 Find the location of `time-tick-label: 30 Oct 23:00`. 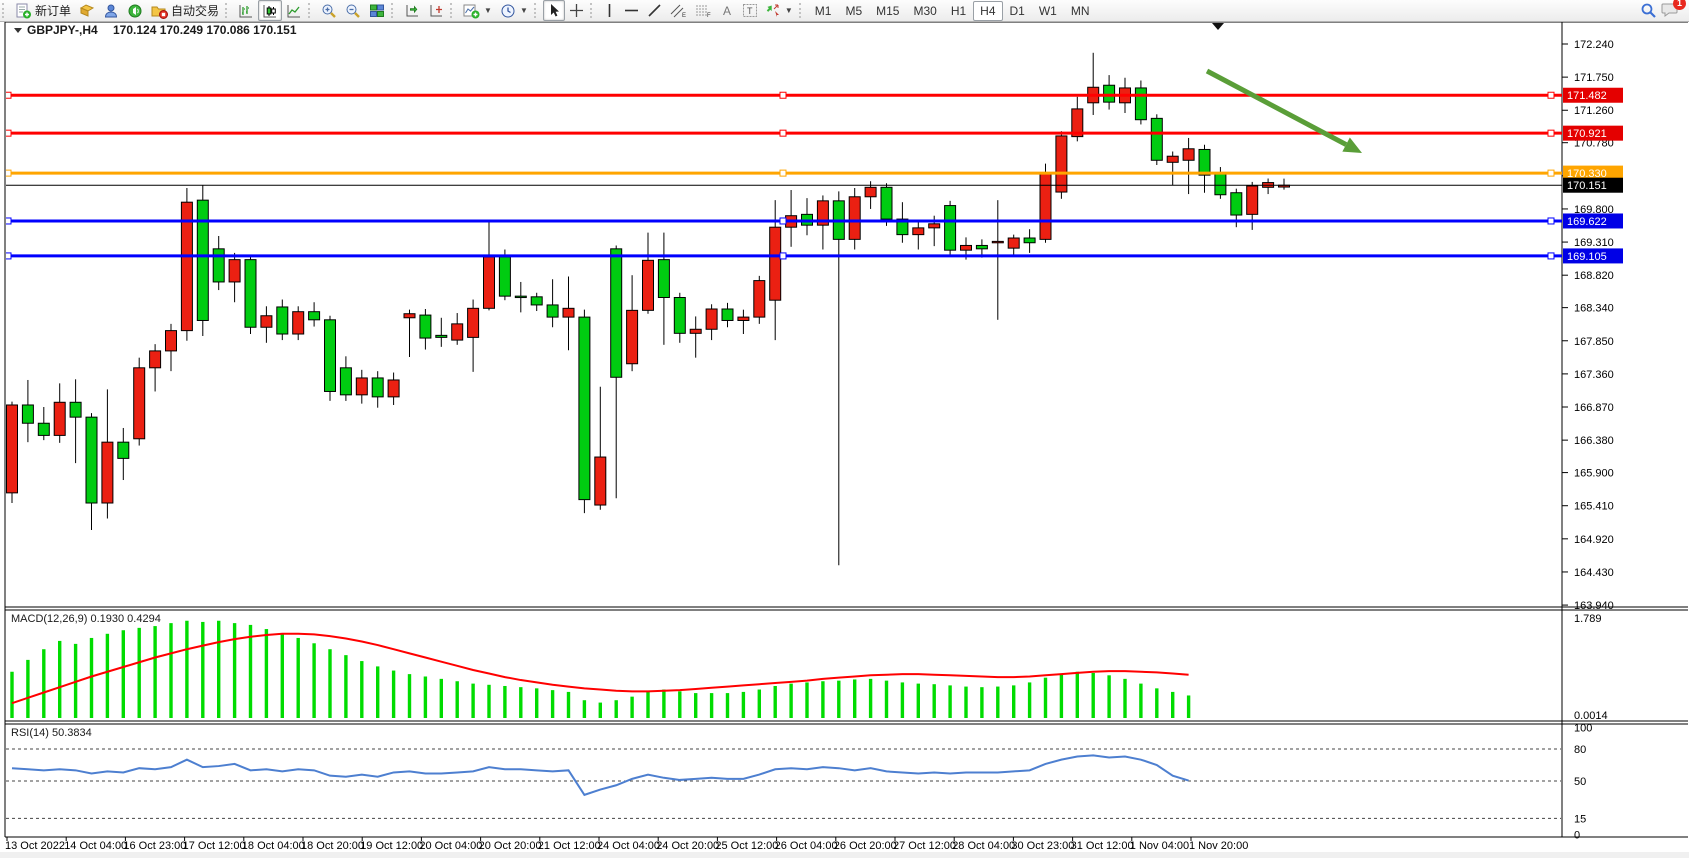

time-tick-label: 30 Oct 23:00 is located at coordinates (1042, 846).